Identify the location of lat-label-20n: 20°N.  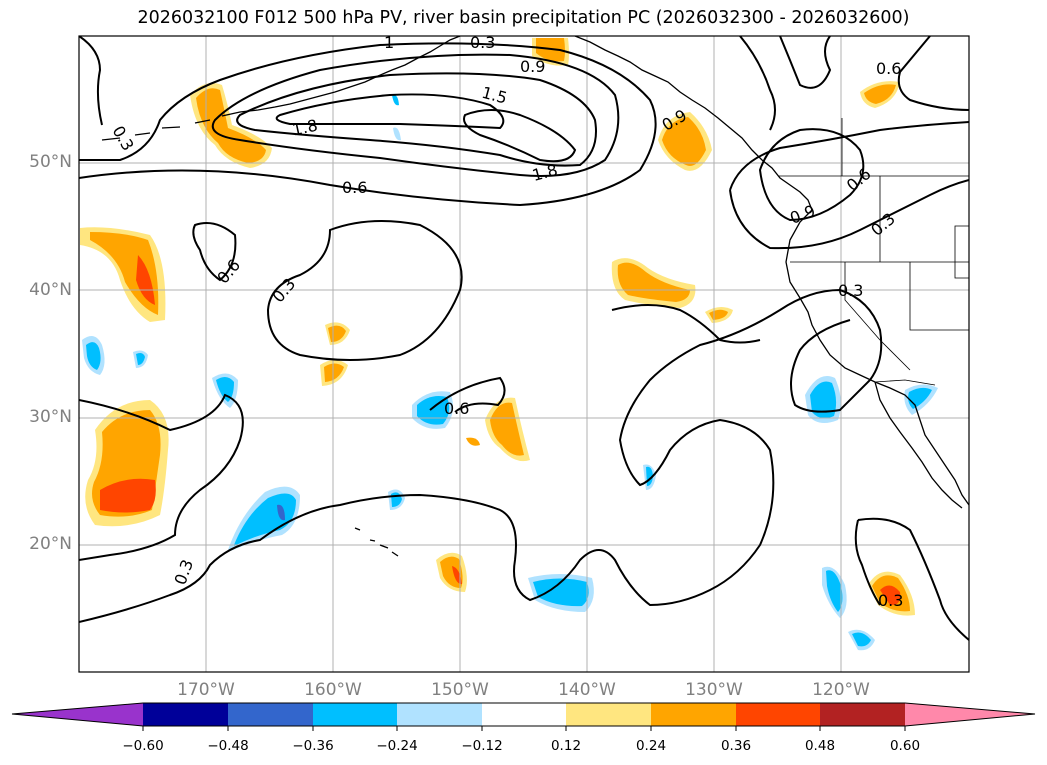
(50, 544).